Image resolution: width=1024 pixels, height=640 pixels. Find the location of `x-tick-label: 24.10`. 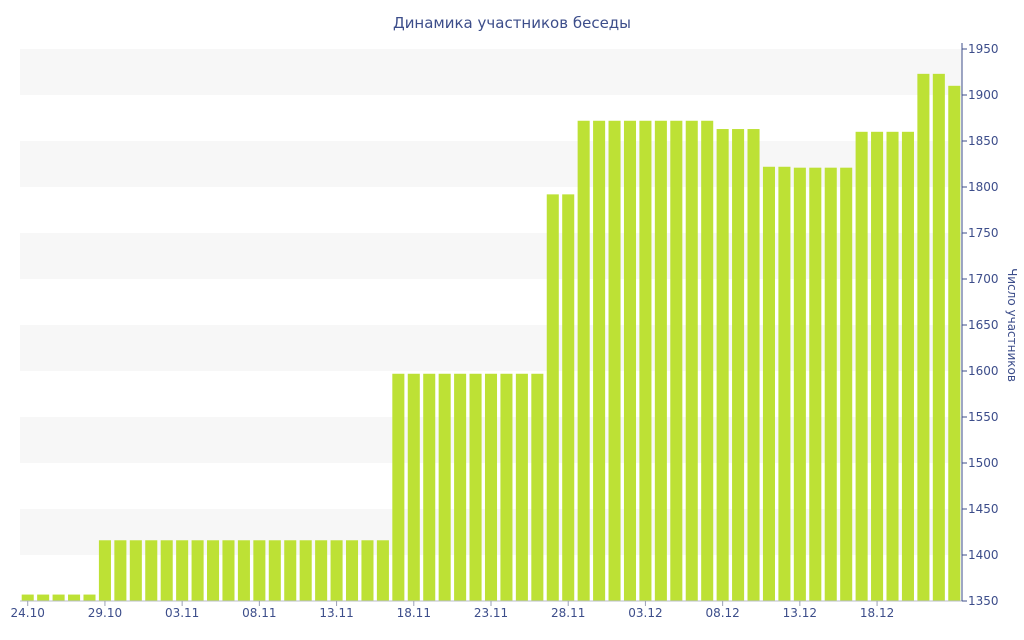

x-tick-label: 24.10 is located at coordinates (28, 613).